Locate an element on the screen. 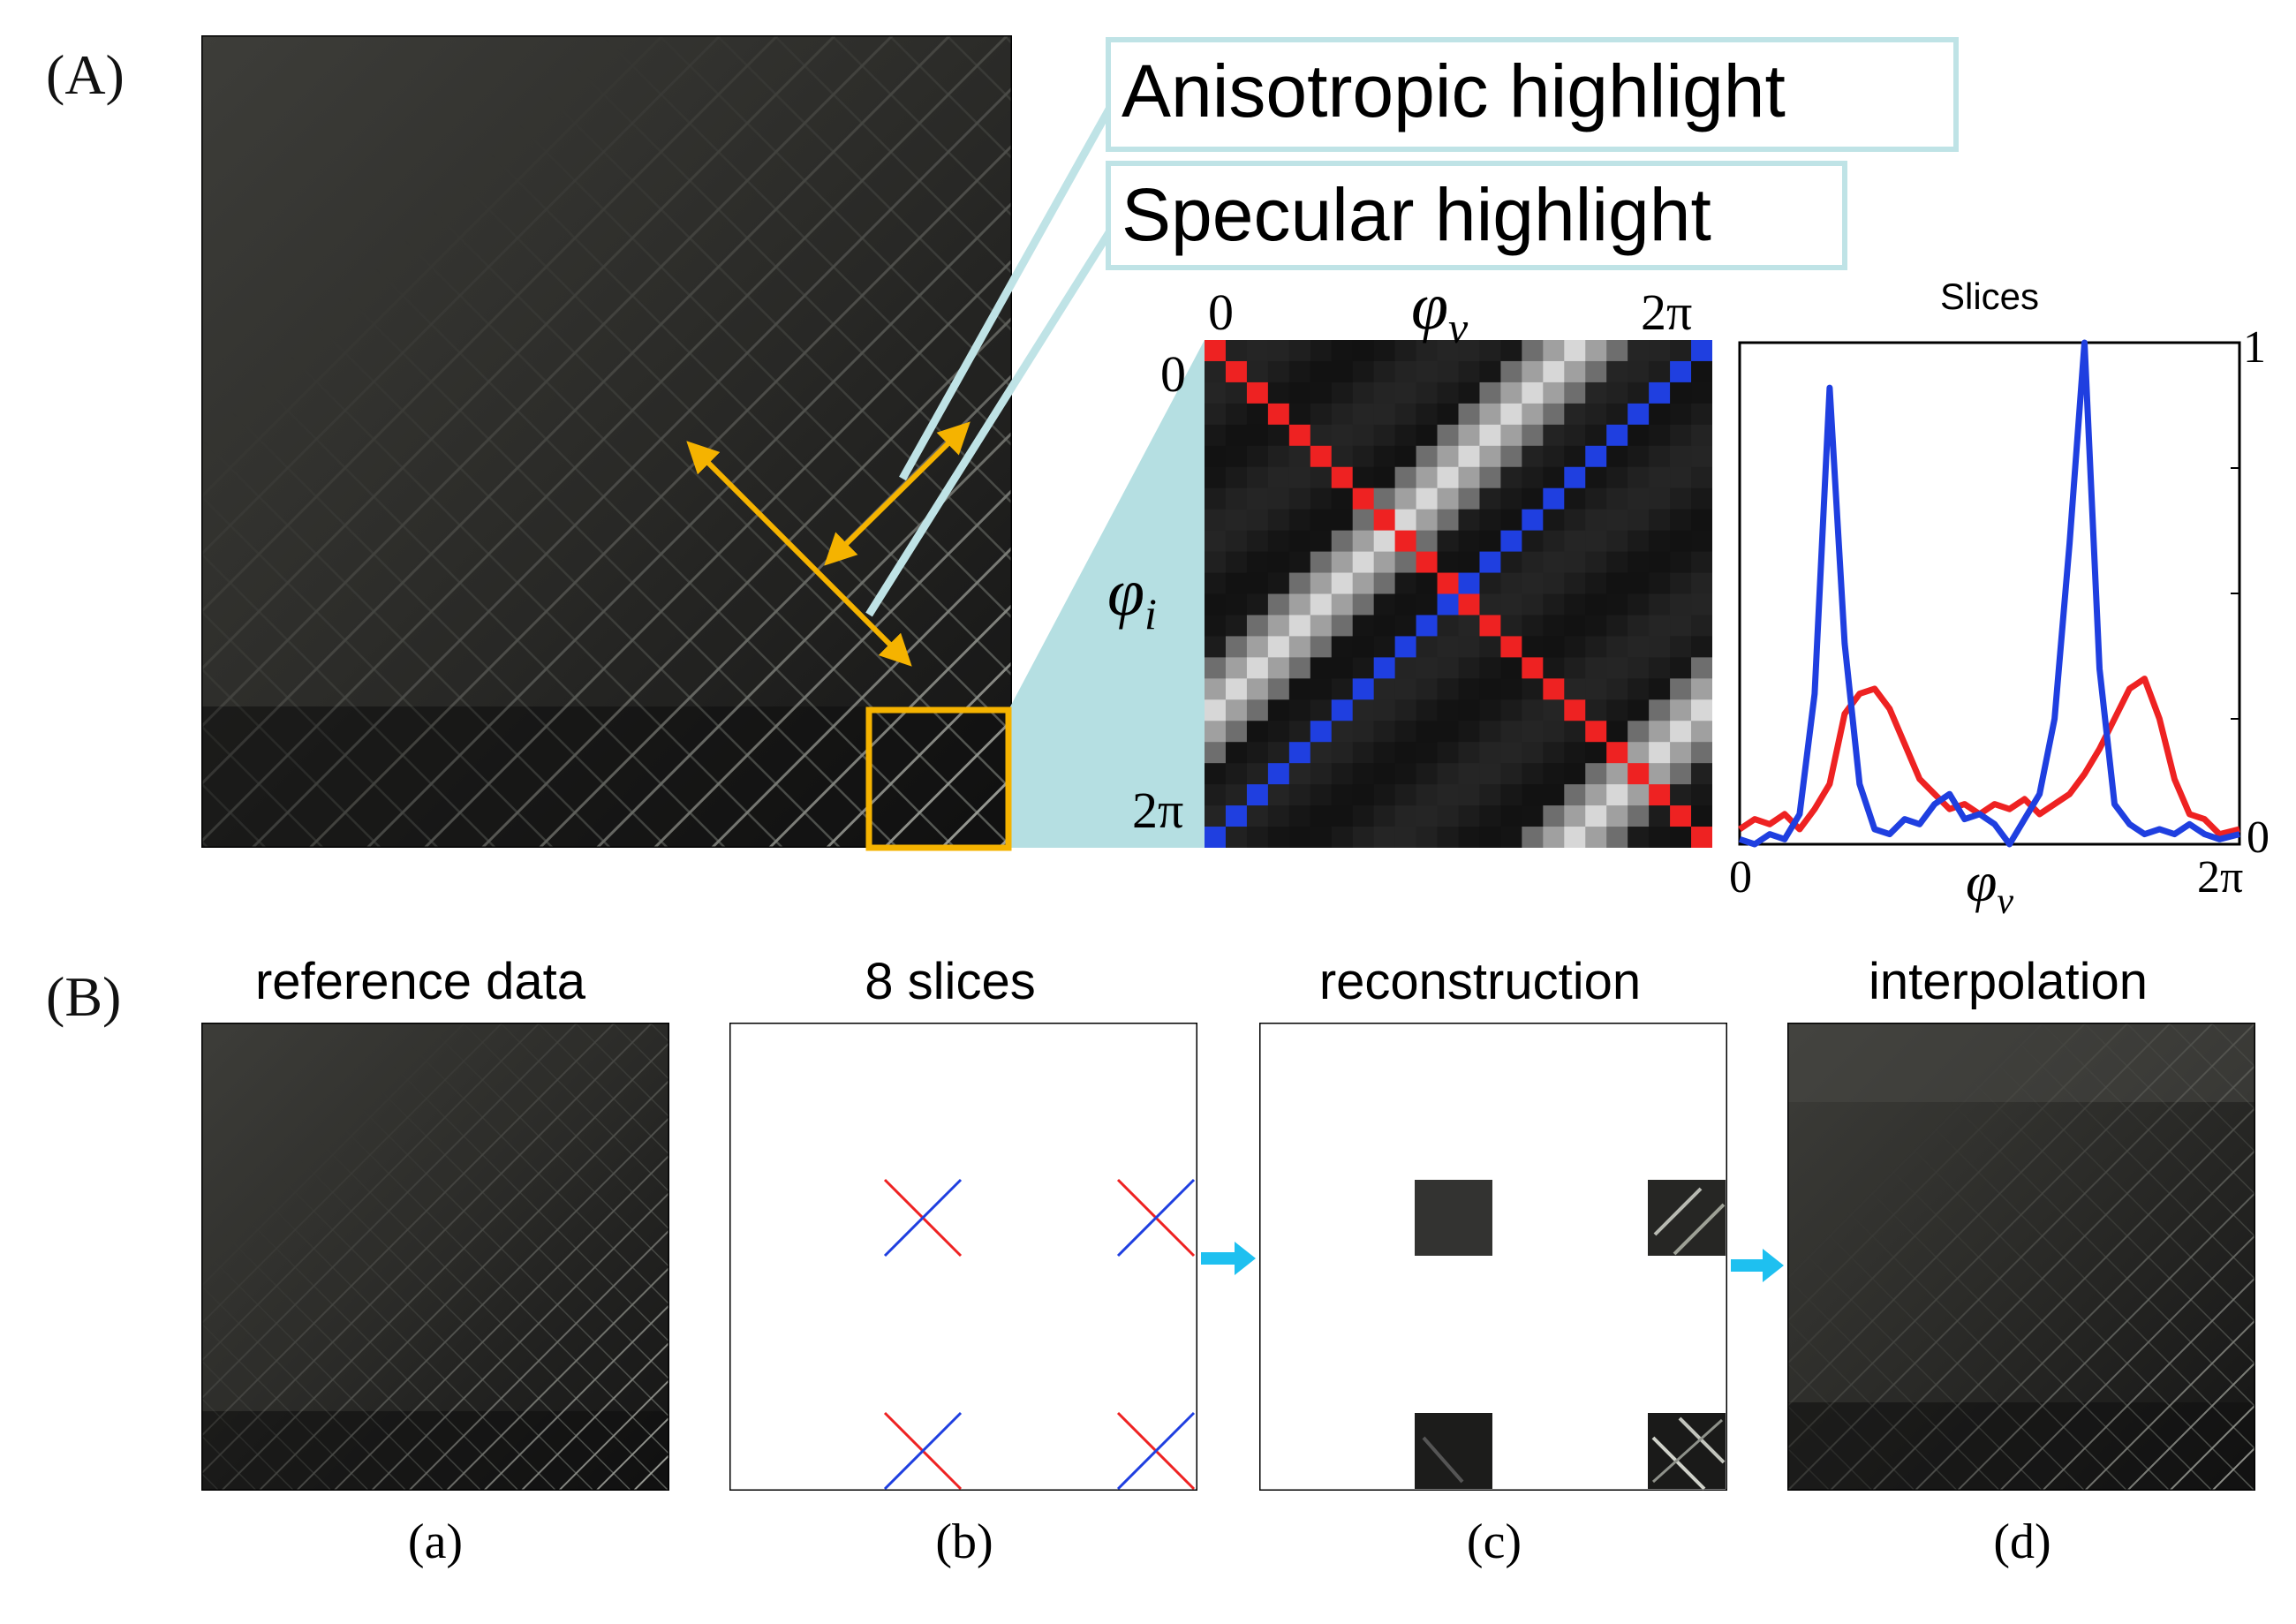 The image size is (2296, 1624). step-title-interpolation: interpolation is located at coordinates (2008, 981).